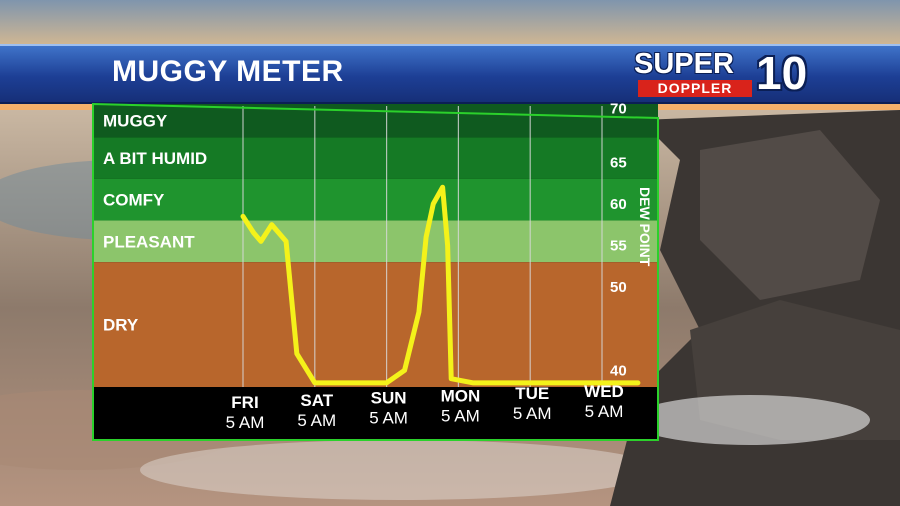 This screenshot has width=900, height=506. What do you see at coordinates (604, 391) in the screenshot?
I see `x-tick-day: WED` at bounding box center [604, 391].